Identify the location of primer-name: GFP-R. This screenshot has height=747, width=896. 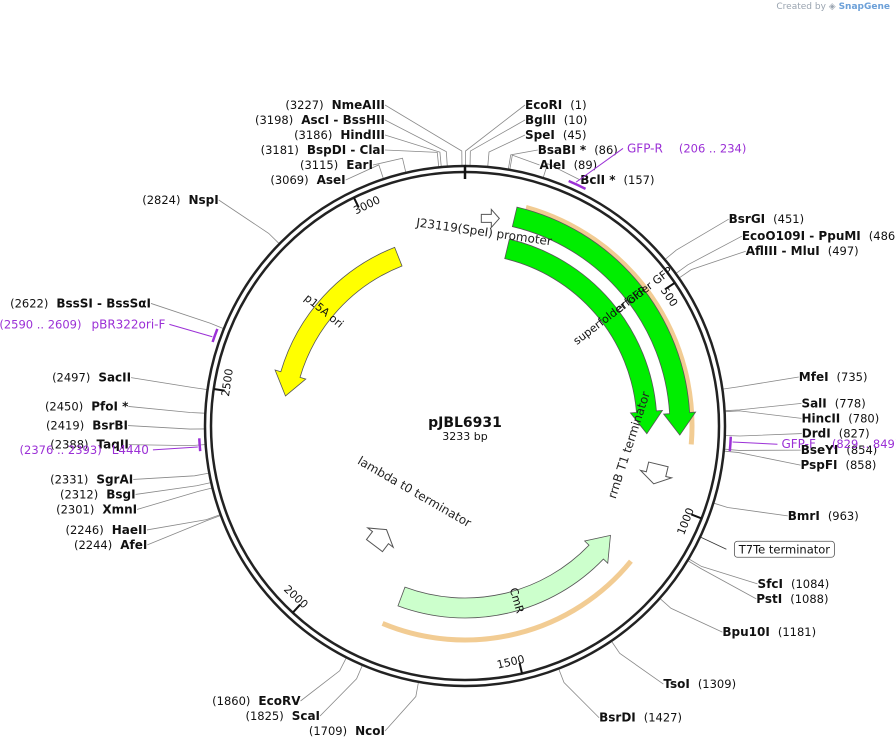
(645, 148).